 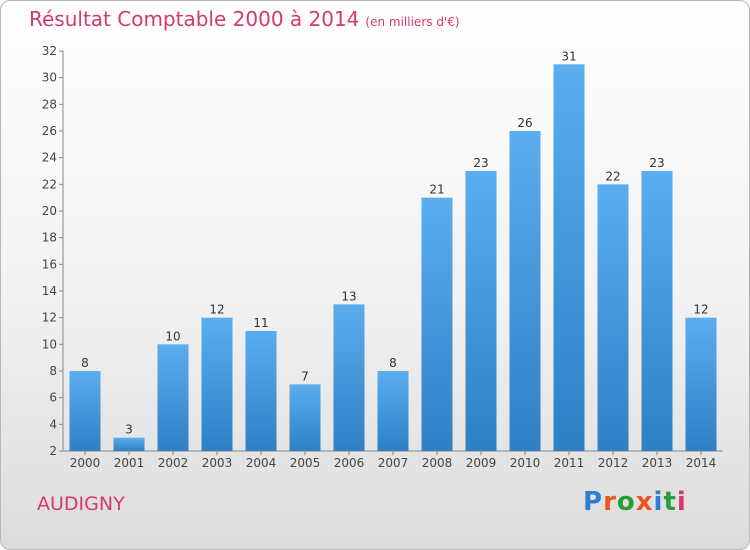 What do you see at coordinates (261, 463) in the screenshot?
I see `x-tick-label: 2004` at bounding box center [261, 463].